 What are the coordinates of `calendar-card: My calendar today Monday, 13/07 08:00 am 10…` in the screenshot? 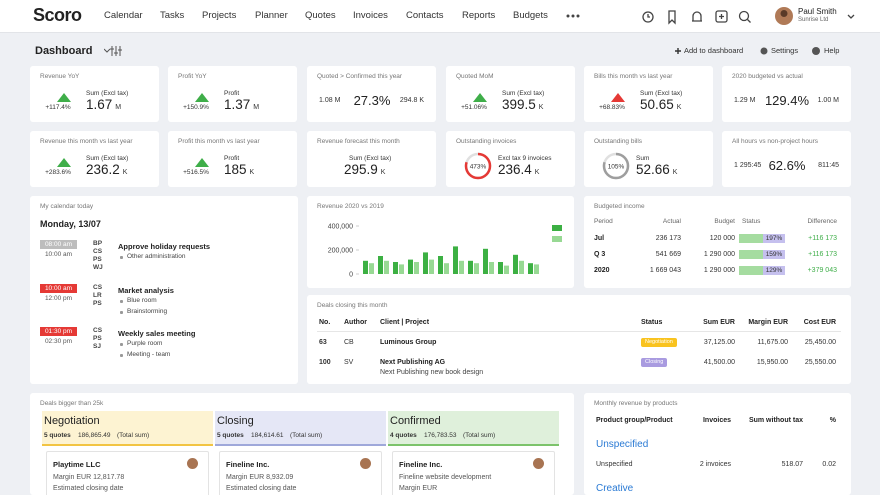 It's located at (164, 290).